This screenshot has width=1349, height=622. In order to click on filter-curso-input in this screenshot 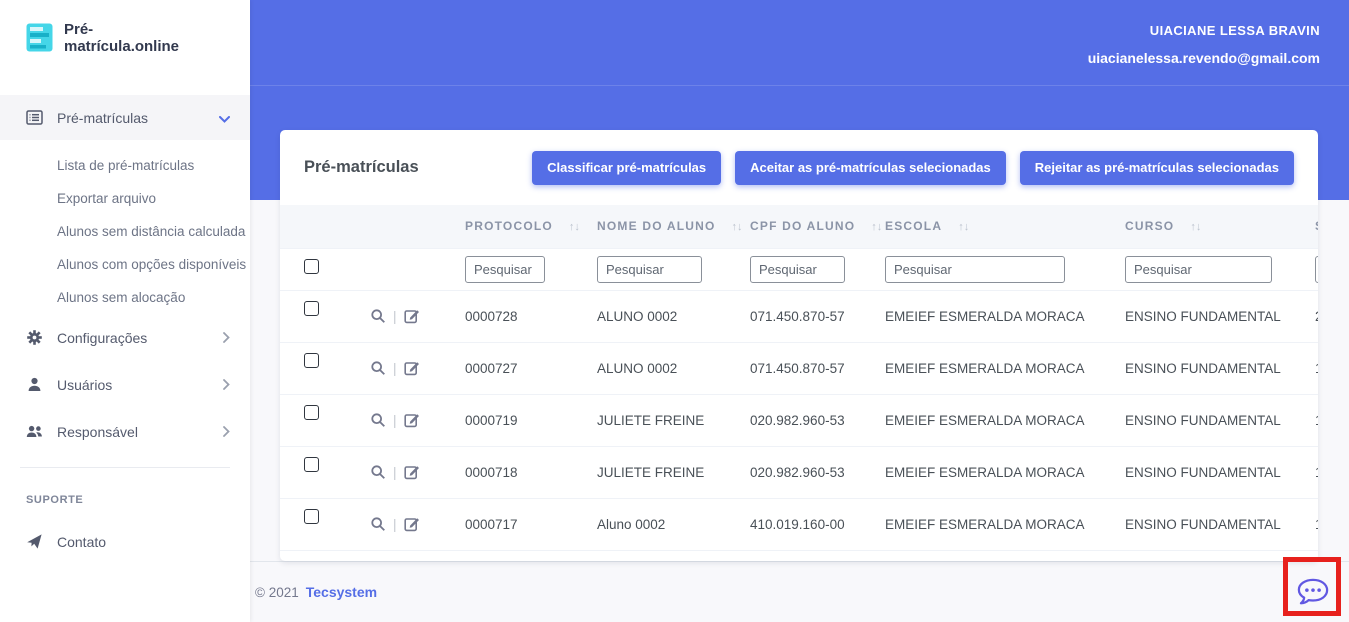, I will do `click(1198, 269)`.